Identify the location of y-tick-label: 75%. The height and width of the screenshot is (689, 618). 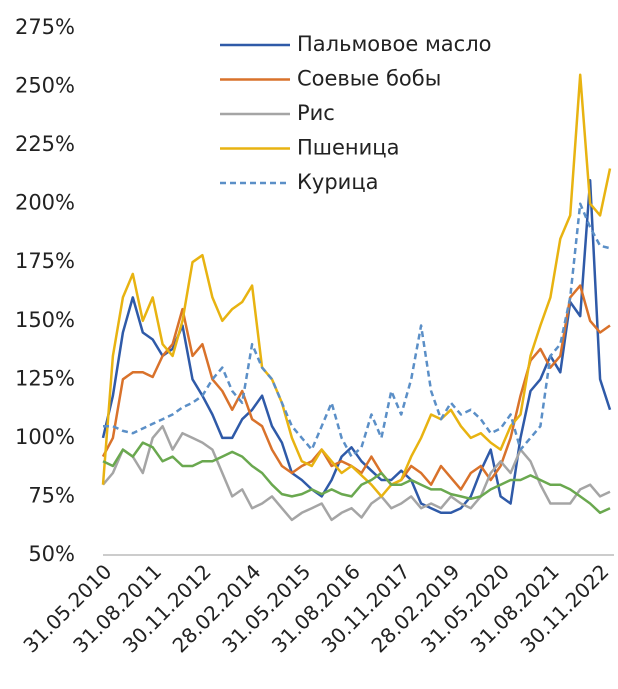
(51, 495).